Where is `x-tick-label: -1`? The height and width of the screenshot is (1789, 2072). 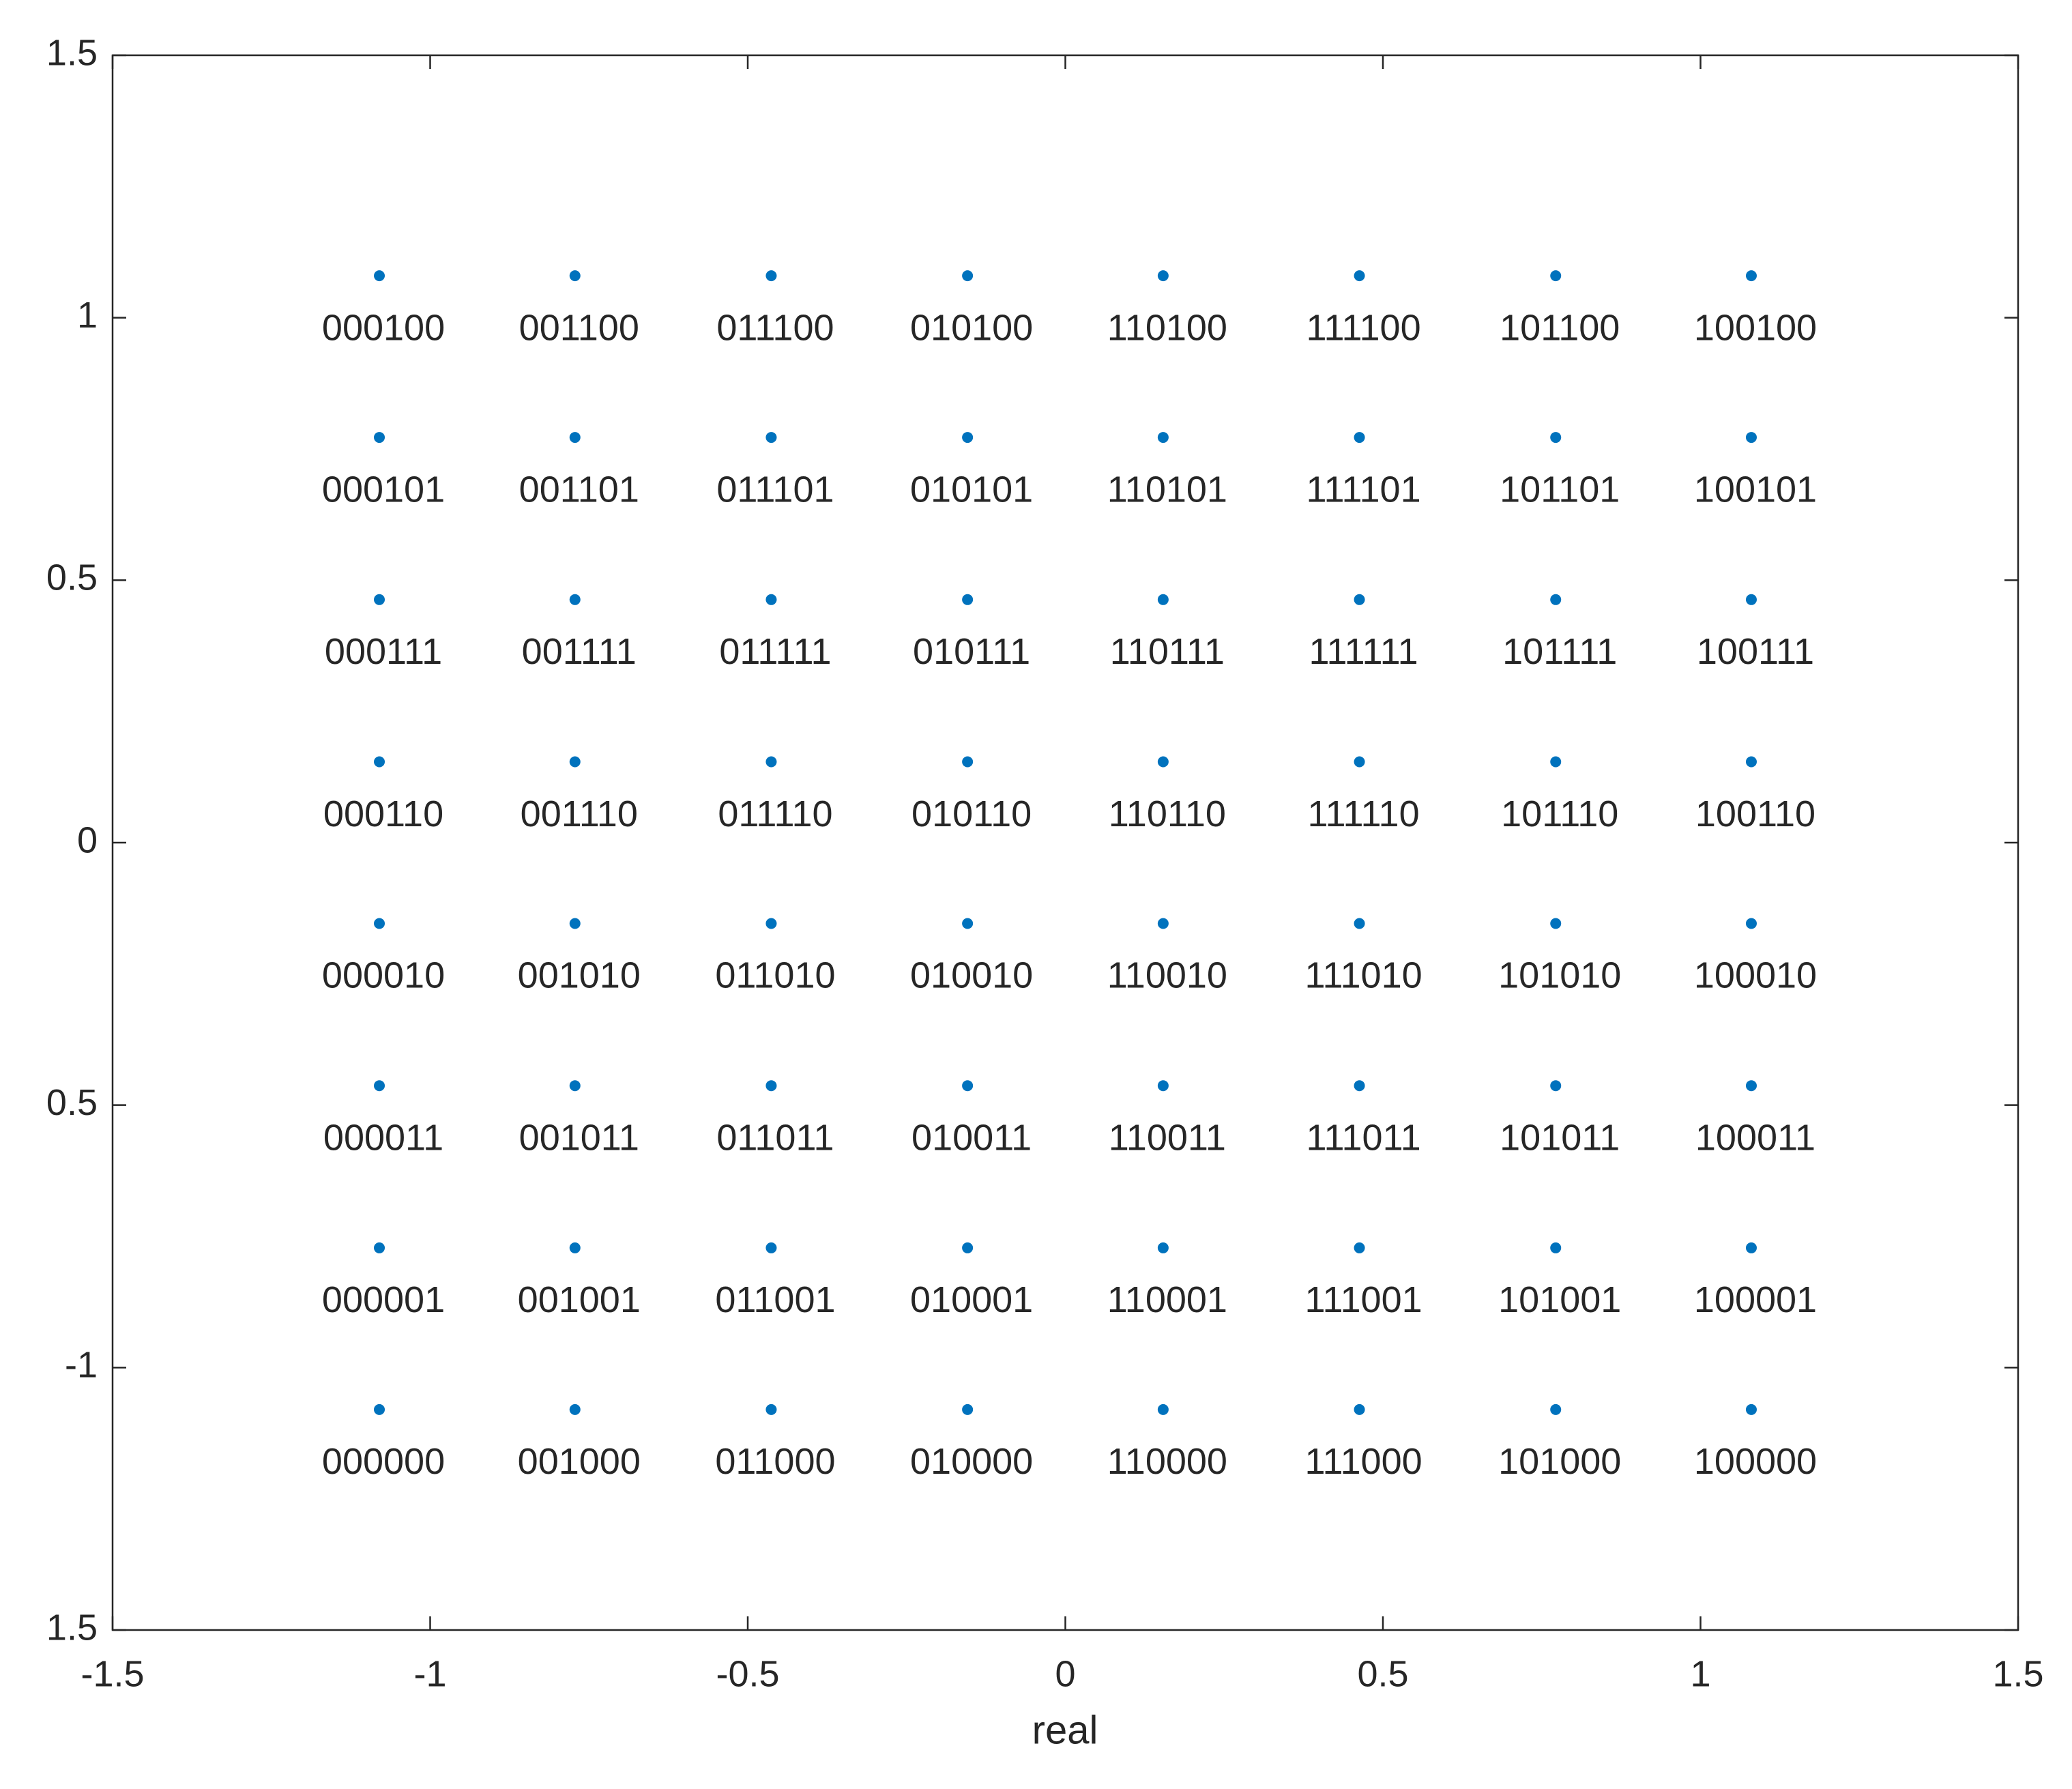
x-tick-label: -1 is located at coordinates (429, 1673).